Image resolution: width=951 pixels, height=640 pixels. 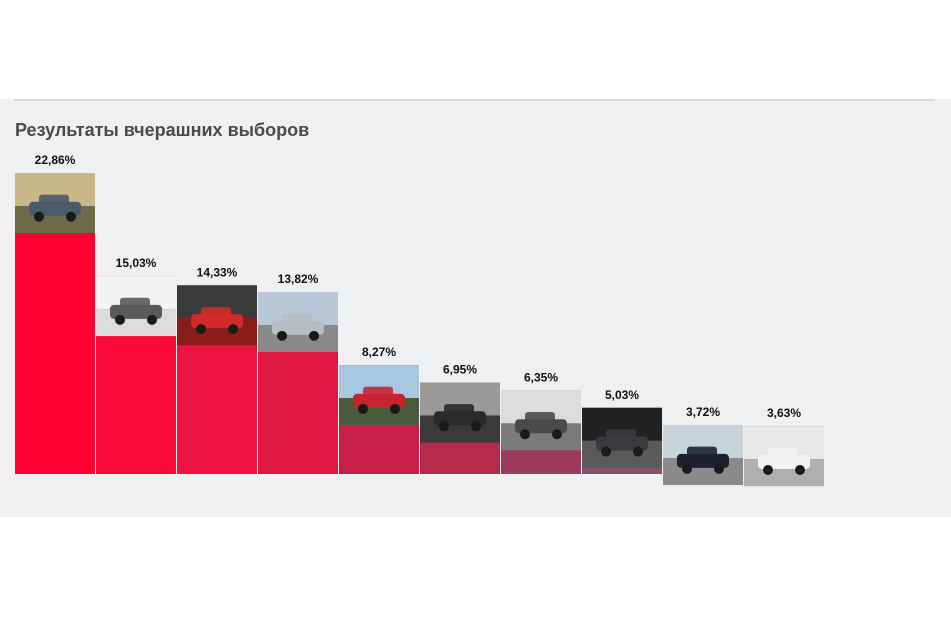 What do you see at coordinates (460, 412) in the screenshot?
I see `bw-person-on-car-photo` at bounding box center [460, 412].